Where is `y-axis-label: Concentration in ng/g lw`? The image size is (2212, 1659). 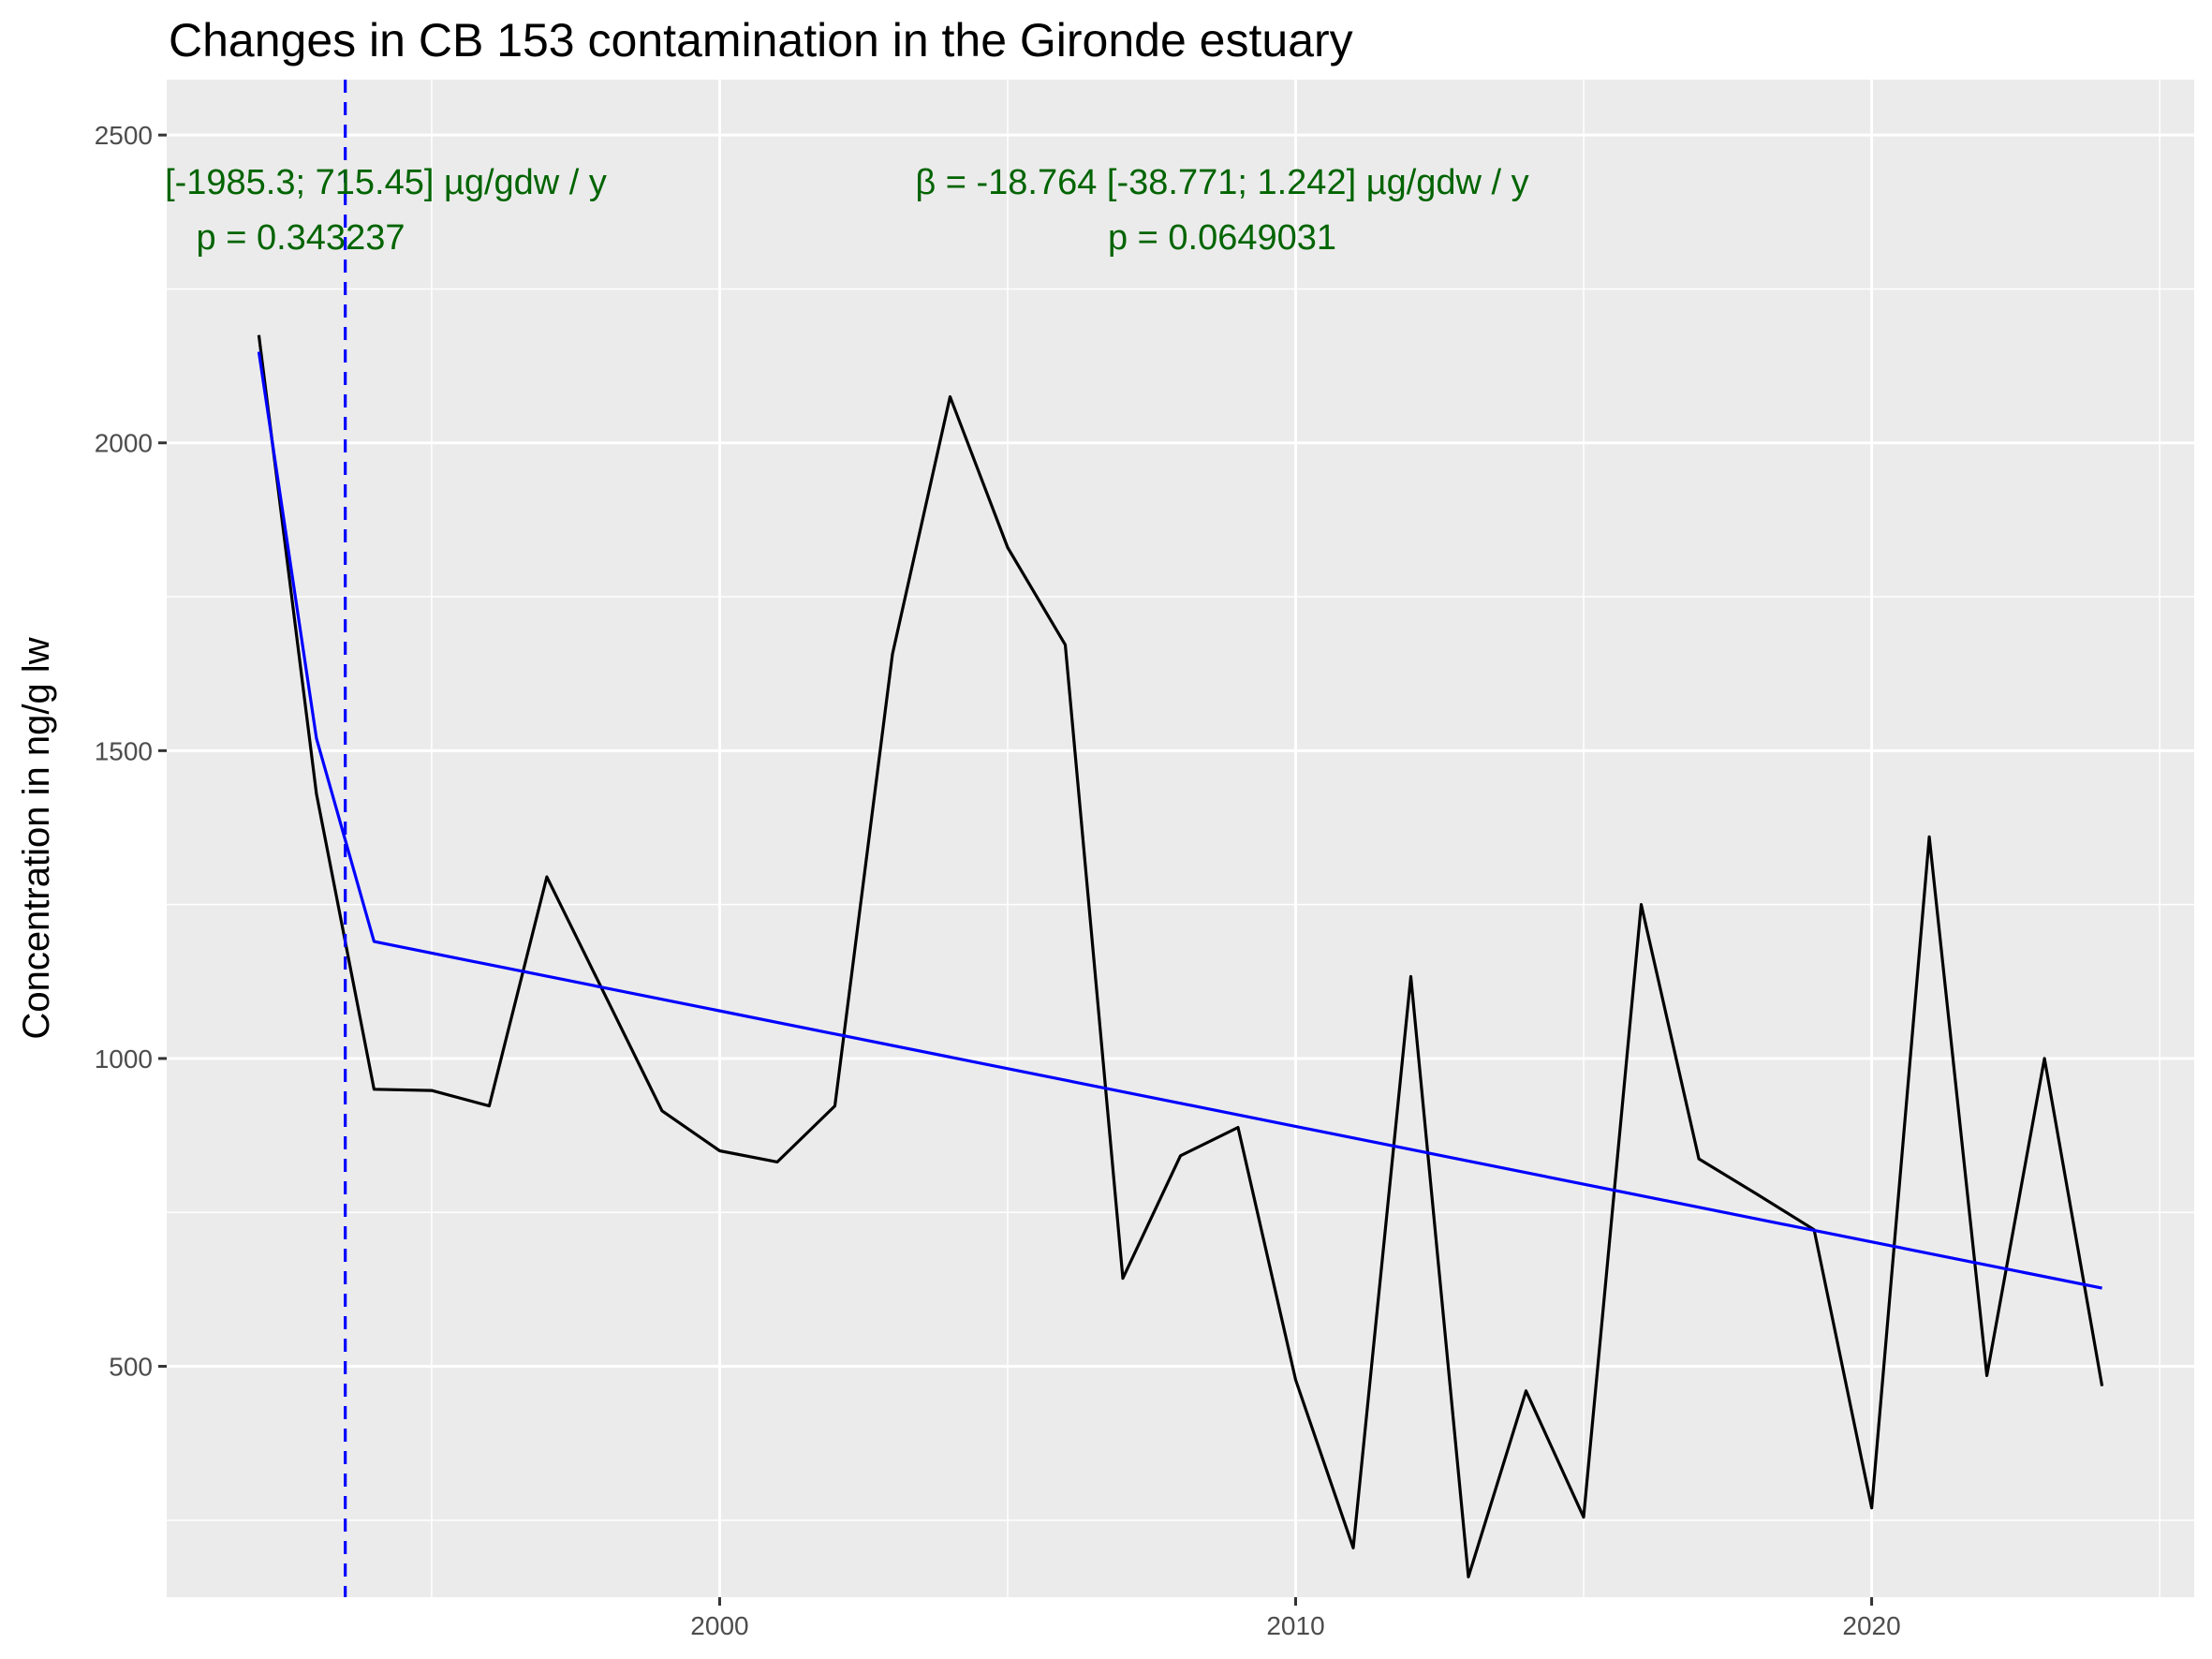
y-axis-label: Concentration in ng/g lw is located at coordinates (36, 838).